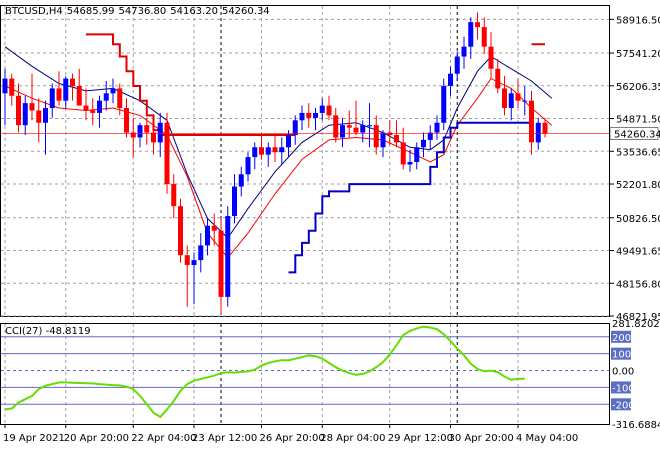 This screenshot has width=660, height=450. Describe the element at coordinates (292, 438) in the screenshot. I see `time-tick-label: 26 Apr 20:00` at that location.